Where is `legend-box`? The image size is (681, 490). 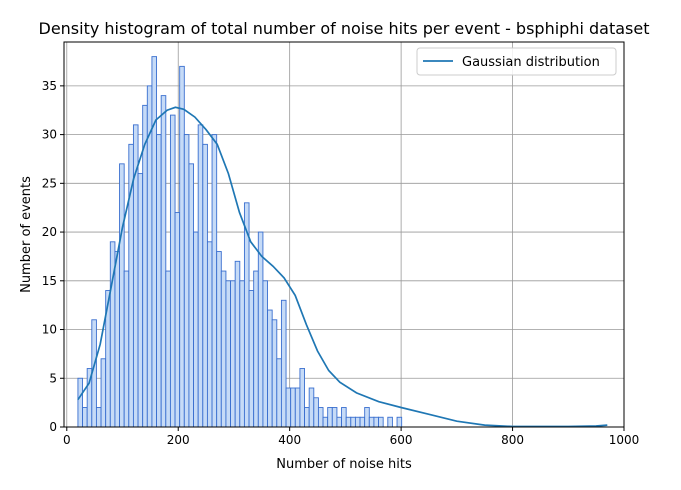
legend-box is located at coordinates (516, 61).